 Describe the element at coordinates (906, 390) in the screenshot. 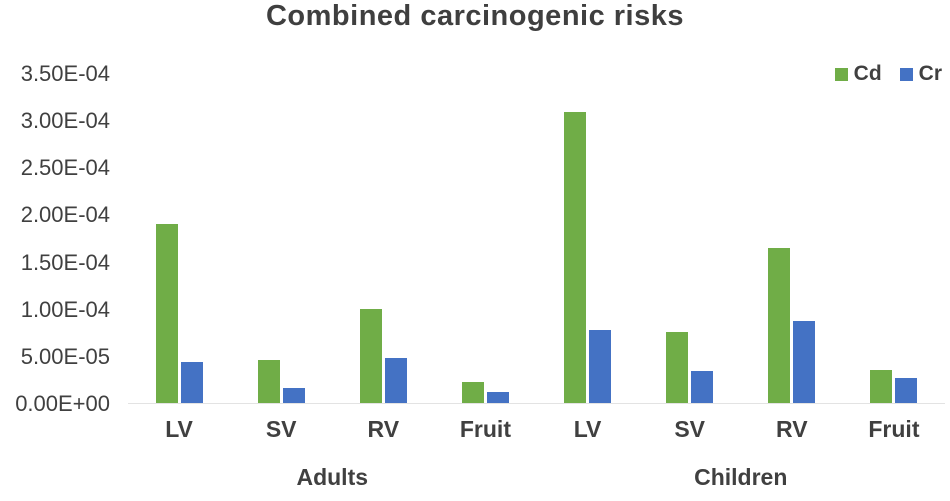

I see `bar-cr-children-fruit` at that location.